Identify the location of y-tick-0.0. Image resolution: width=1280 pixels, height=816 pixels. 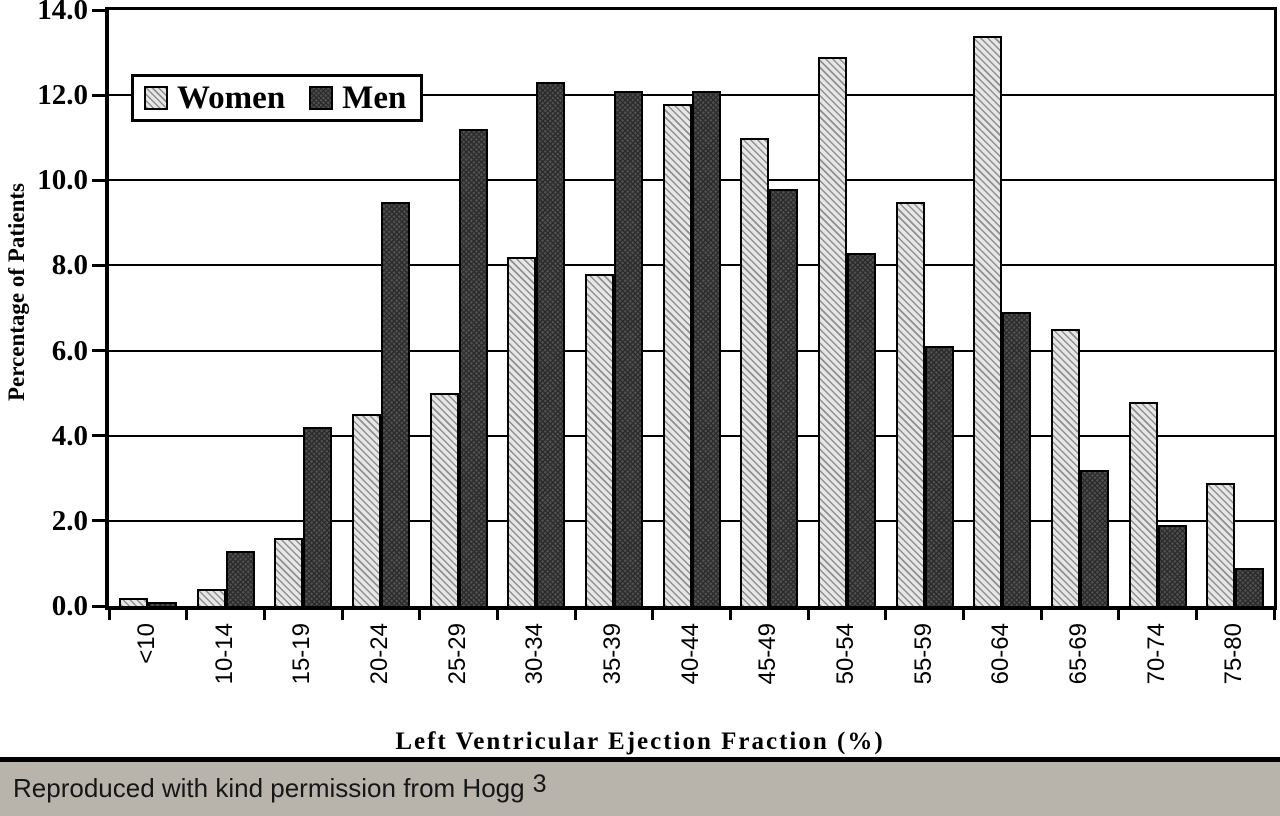
(99, 606).